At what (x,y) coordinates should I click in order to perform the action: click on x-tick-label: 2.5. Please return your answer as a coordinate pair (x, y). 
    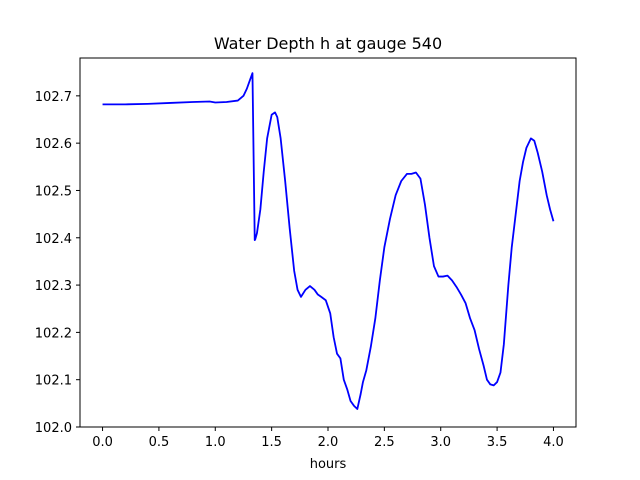
    Looking at the image, I should click on (384, 442).